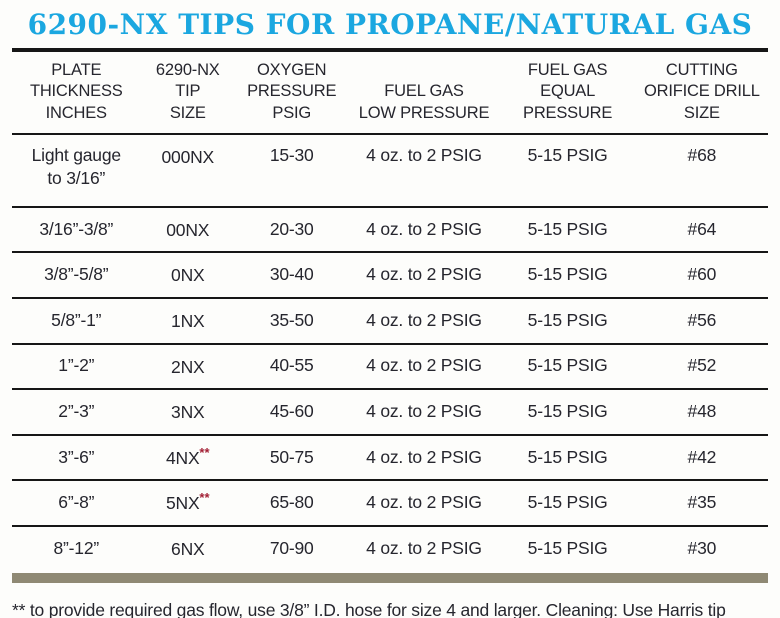 The width and height of the screenshot is (780, 618). I want to click on tip-size-value: 2NX, so click(188, 366).